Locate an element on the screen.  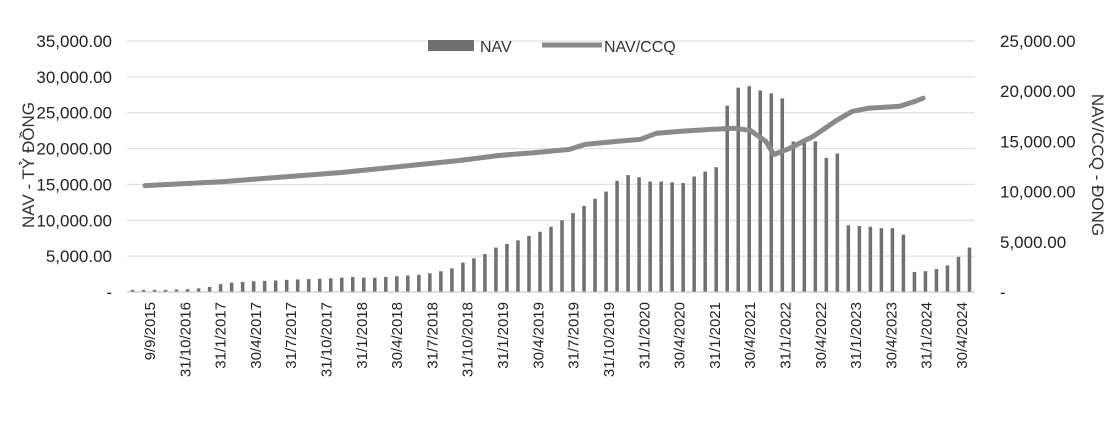
x-tick-label: 31/10/2017 is located at coordinates (327, 339).